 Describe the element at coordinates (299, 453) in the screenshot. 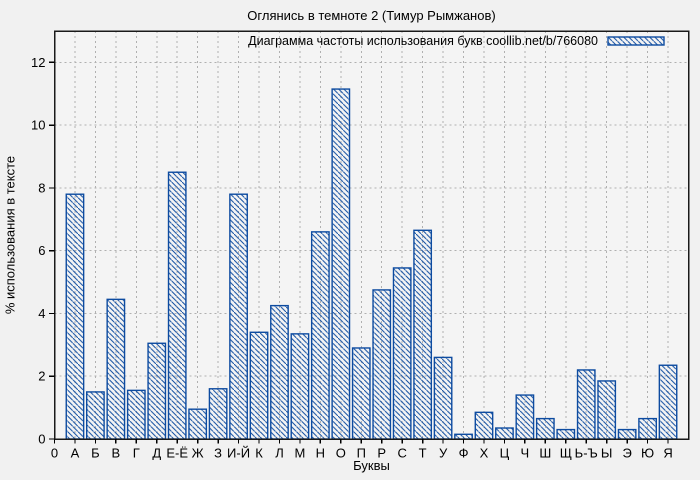

I see `x-tick-М: М` at that location.